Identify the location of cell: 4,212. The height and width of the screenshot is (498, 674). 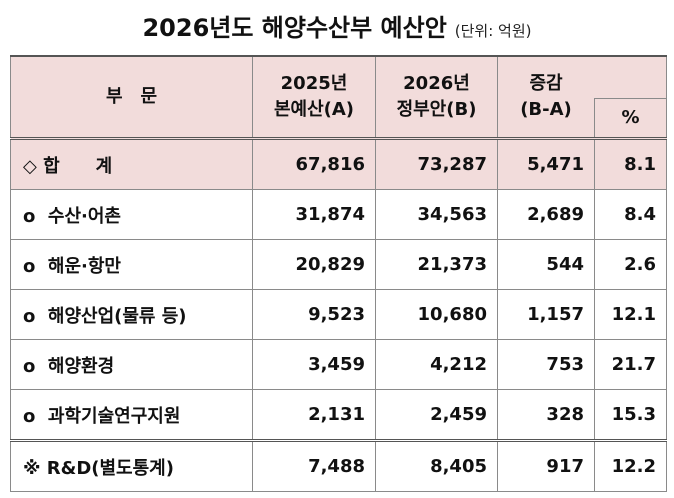
(436, 364).